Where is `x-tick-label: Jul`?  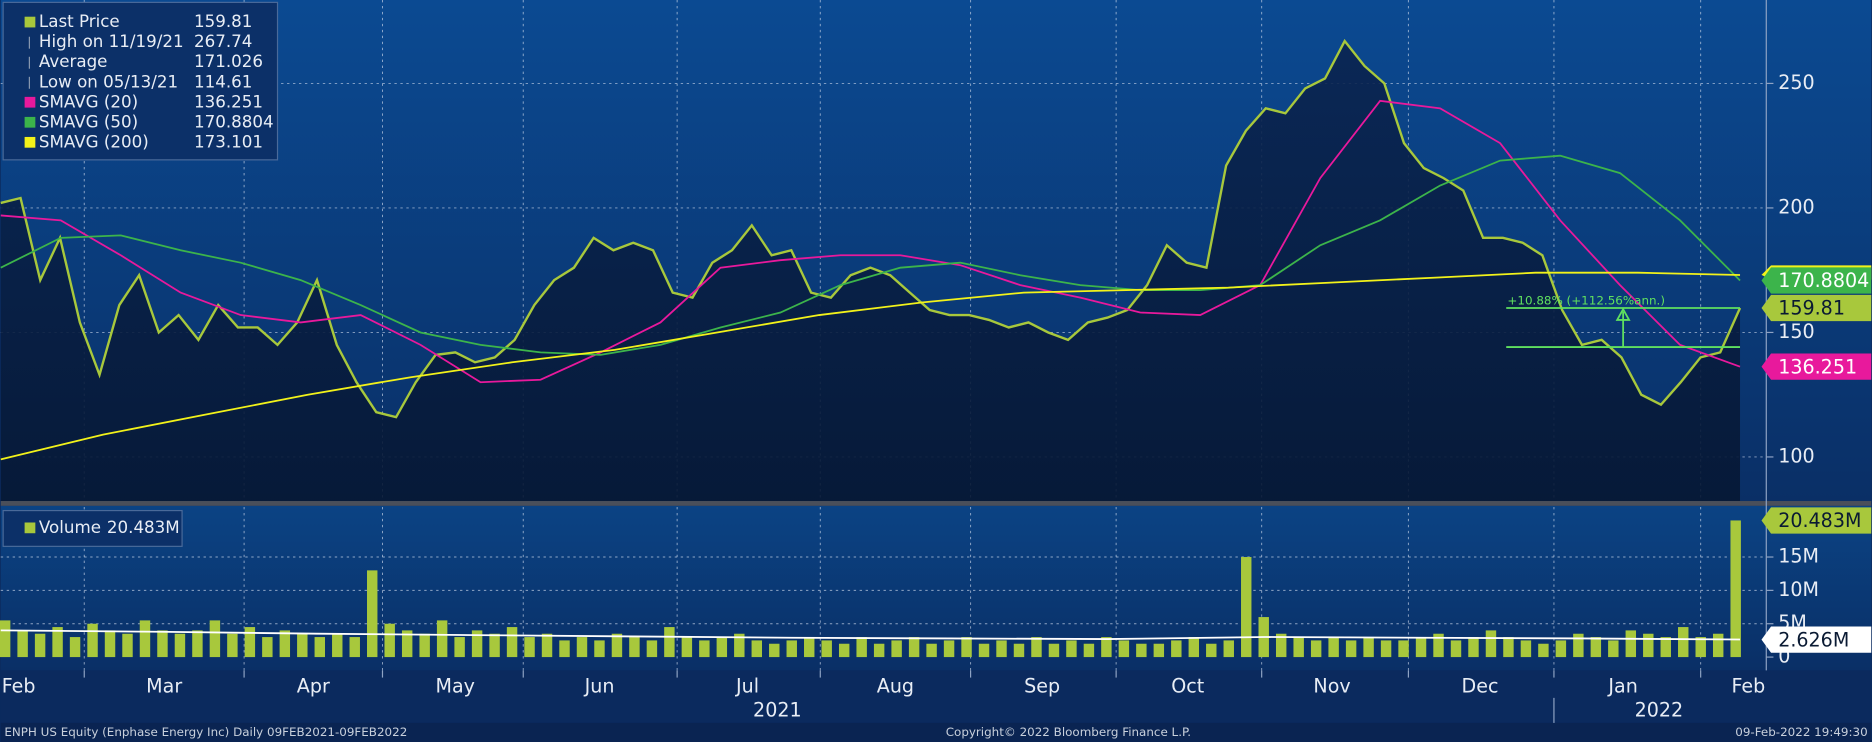 x-tick-label: Jul is located at coordinates (747, 687).